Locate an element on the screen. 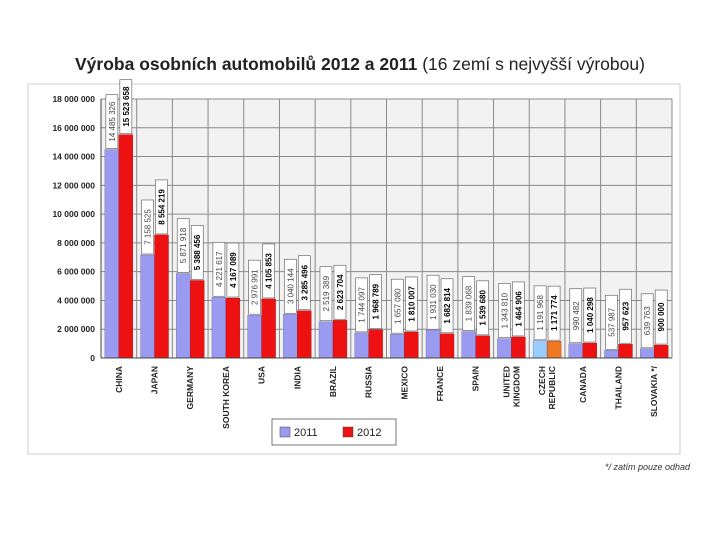 This screenshot has height=540, width=720. label-2012: 8 554 219 is located at coordinates (162, 207).